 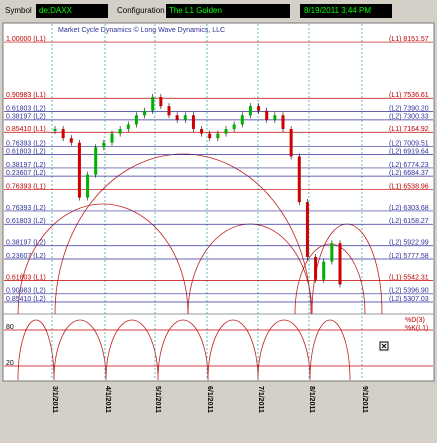 What do you see at coordinates (209, 399) in the screenshot?
I see `date-label: 6/1/2011` at bounding box center [209, 399].